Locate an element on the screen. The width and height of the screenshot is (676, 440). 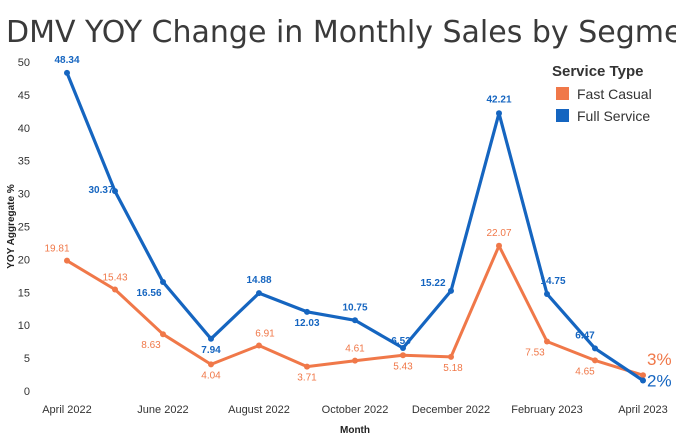
x-tick-label: February 2023 is located at coordinates (547, 410).